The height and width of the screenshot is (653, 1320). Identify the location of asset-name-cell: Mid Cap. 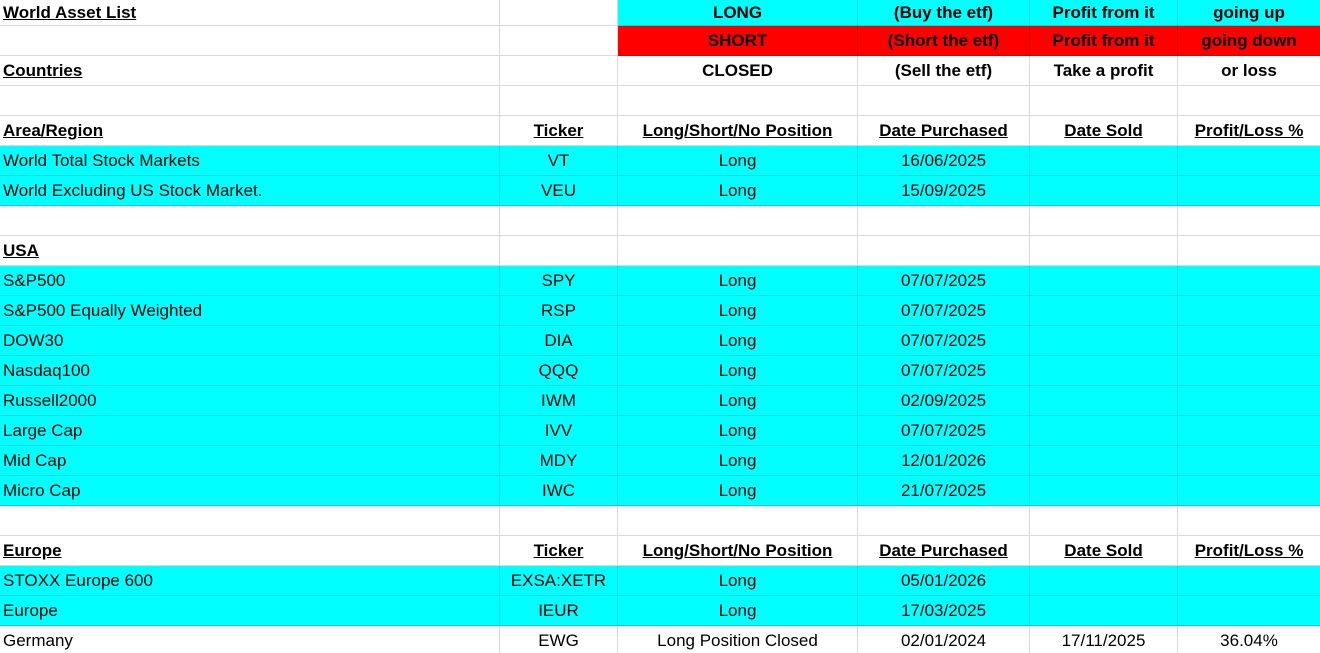
(250, 461).